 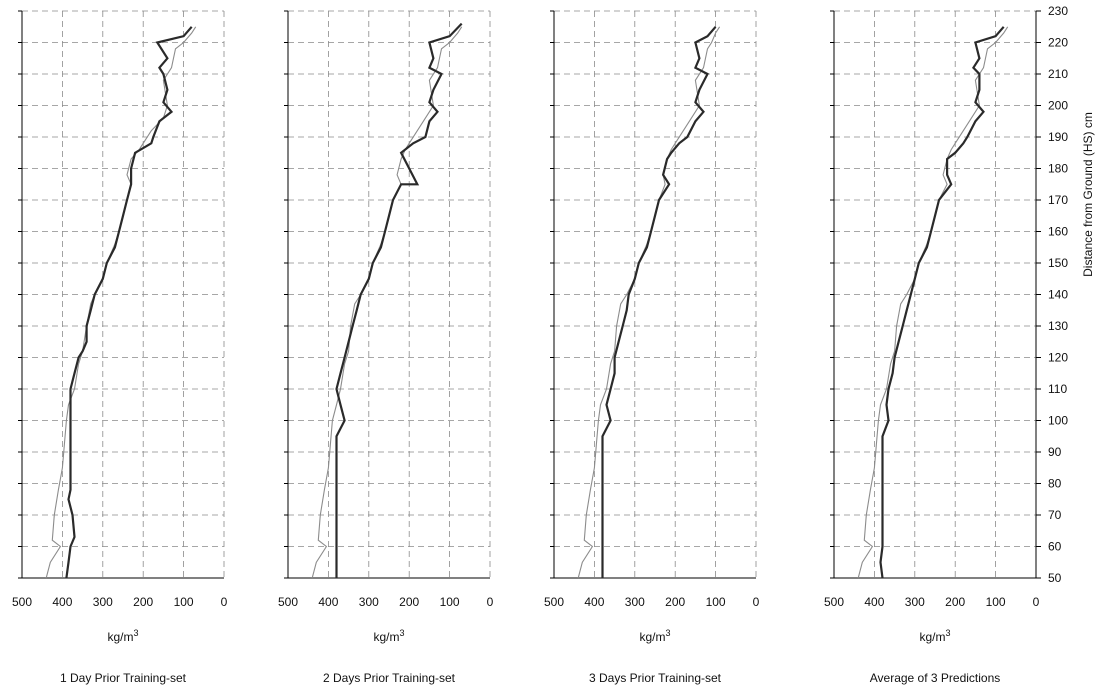 I want to click on y-tick-label: 170, so click(x=1058, y=200).